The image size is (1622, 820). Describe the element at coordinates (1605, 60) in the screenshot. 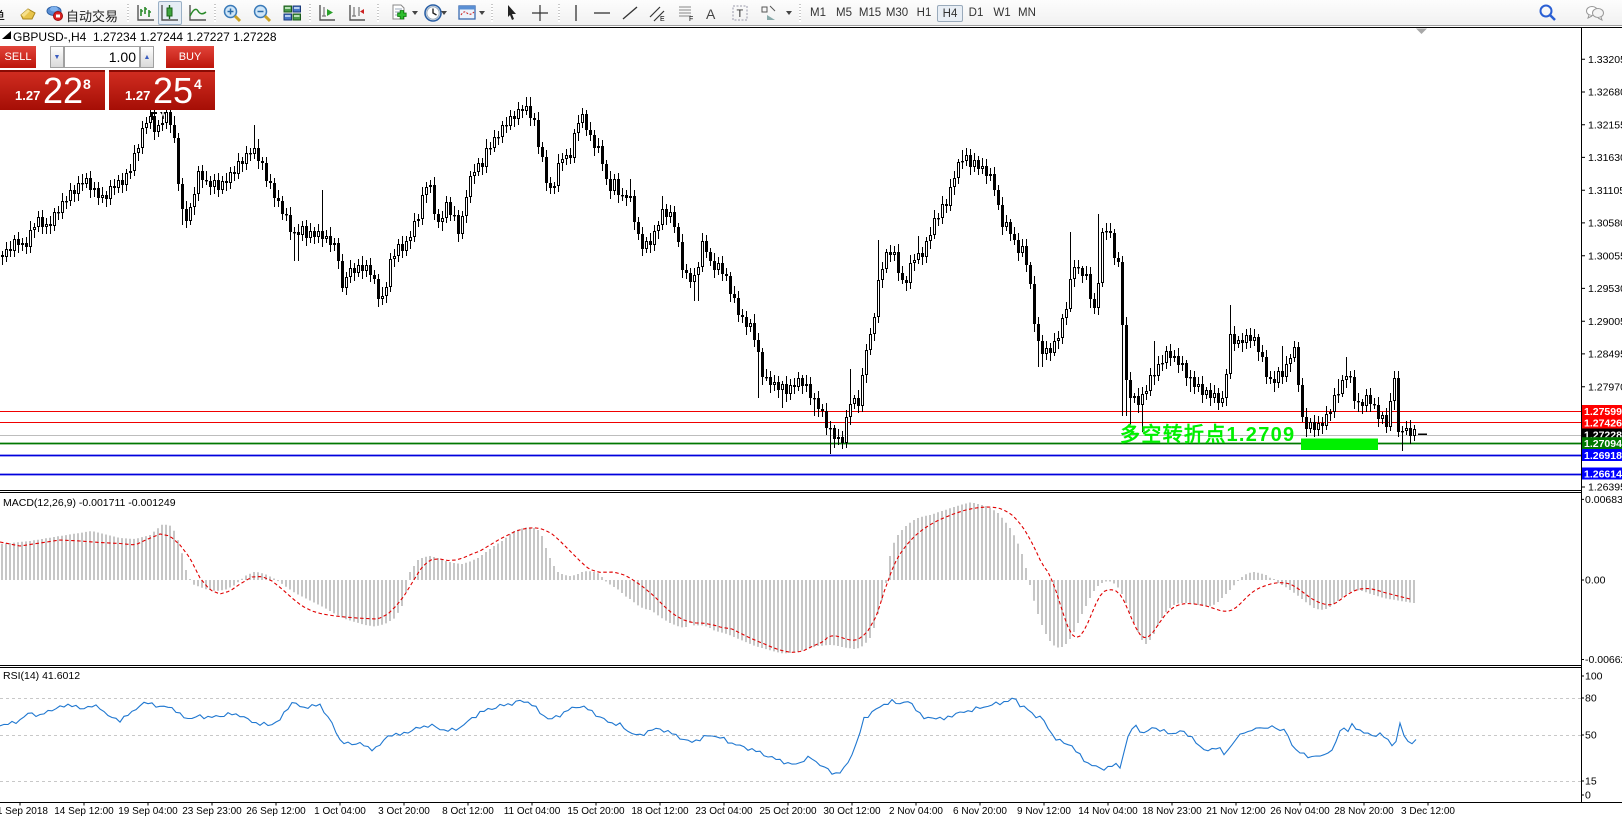

I see `svg-text: 1.33205` at that location.